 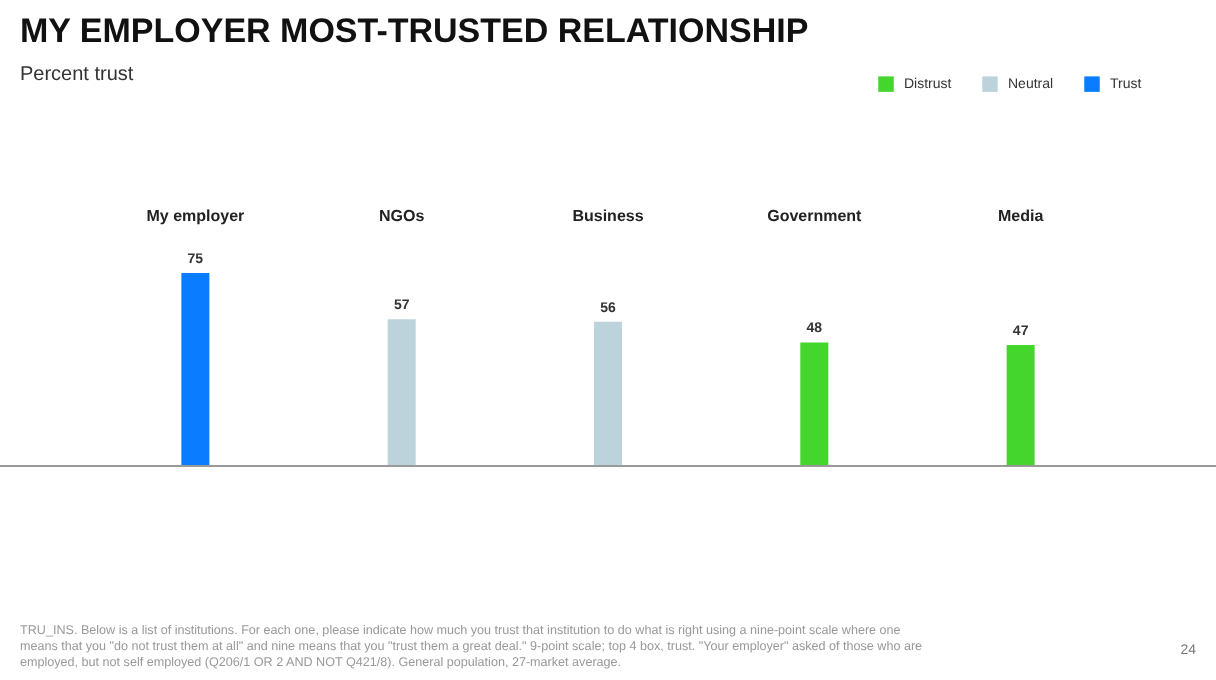 What do you see at coordinates (195, 216) in the screenshot?
I see `x-tick-label: My employer` at bounding box center [195, 216].